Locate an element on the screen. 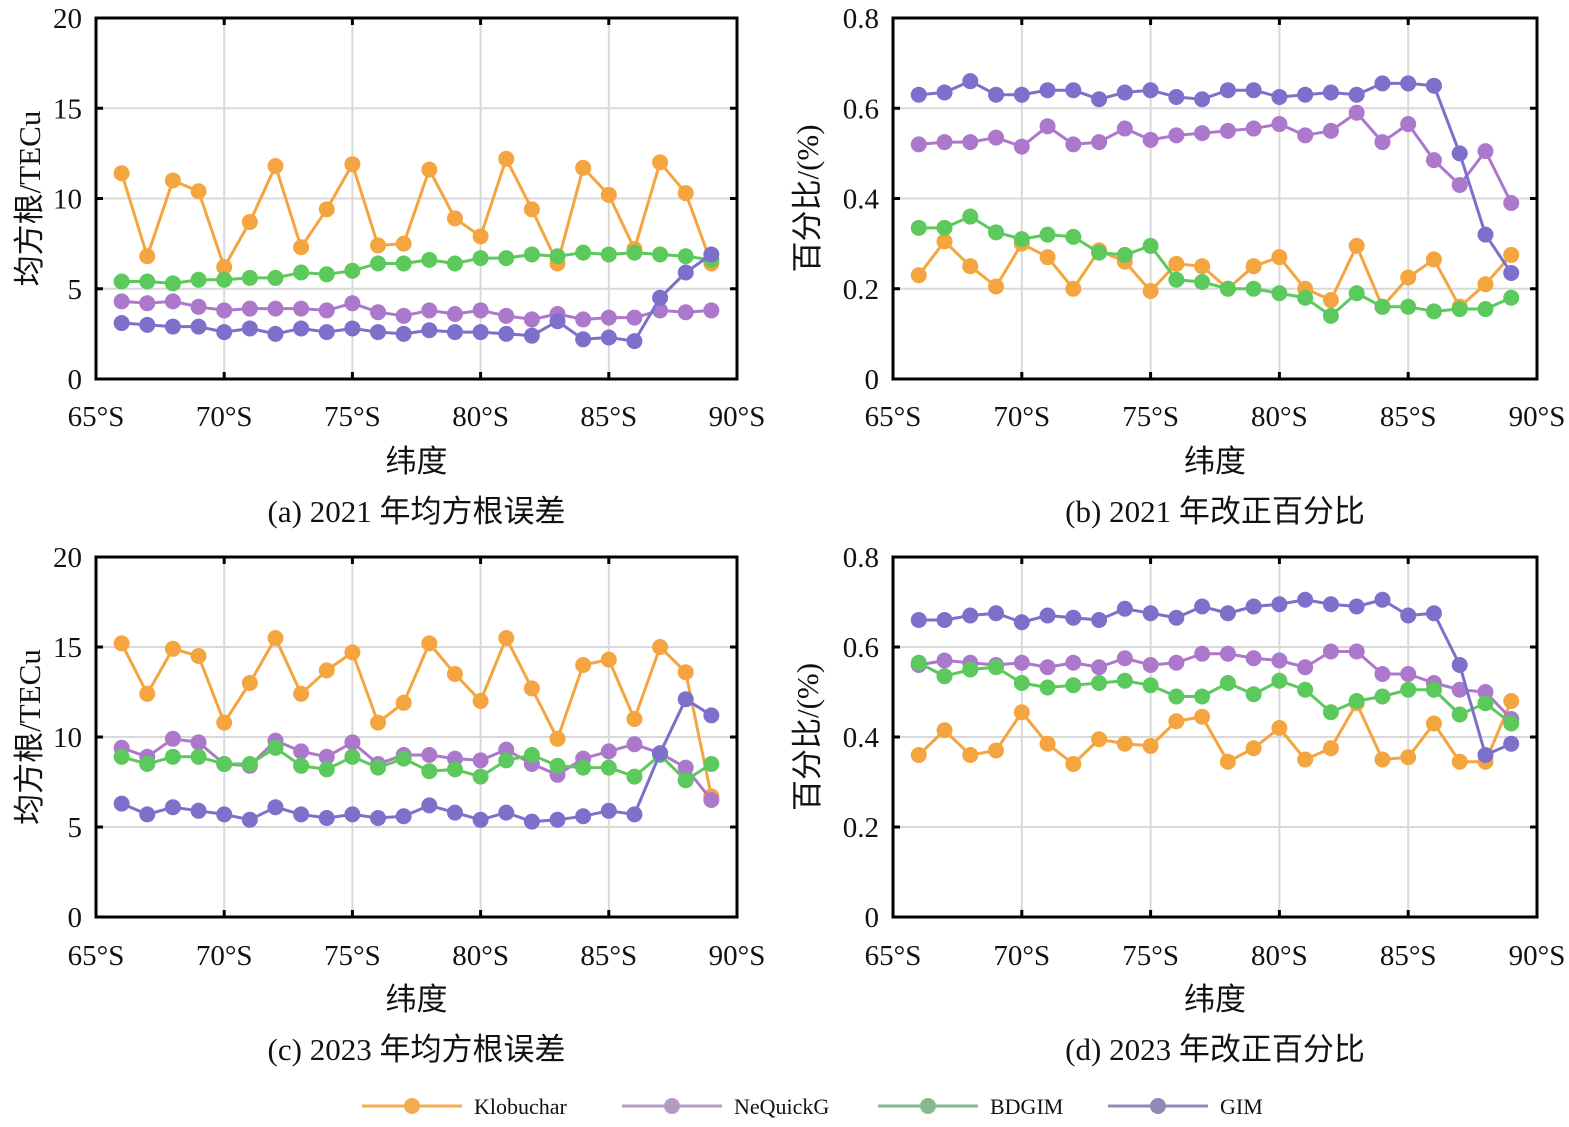 The width and height of the screenshot is (1569, 1127). y-tick-label: 5 is located at coordinates (75, 828).